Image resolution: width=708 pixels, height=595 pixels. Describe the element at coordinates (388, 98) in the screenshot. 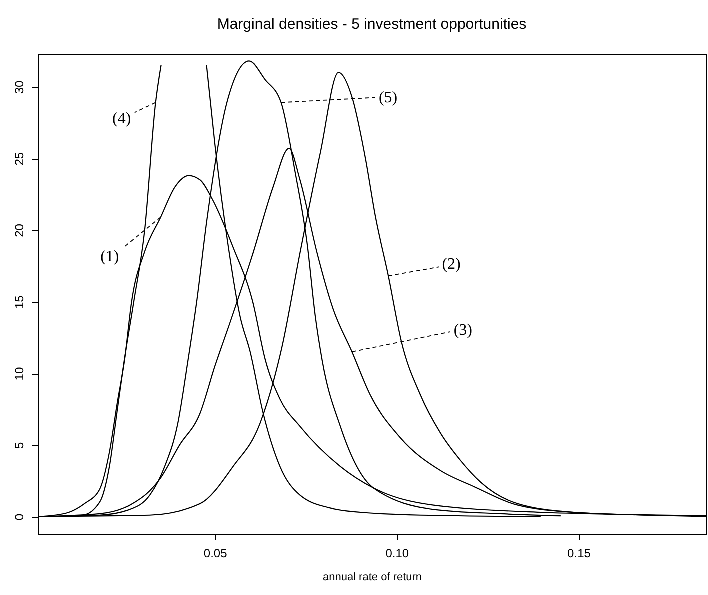

I see `annotation: (5)` at that location.